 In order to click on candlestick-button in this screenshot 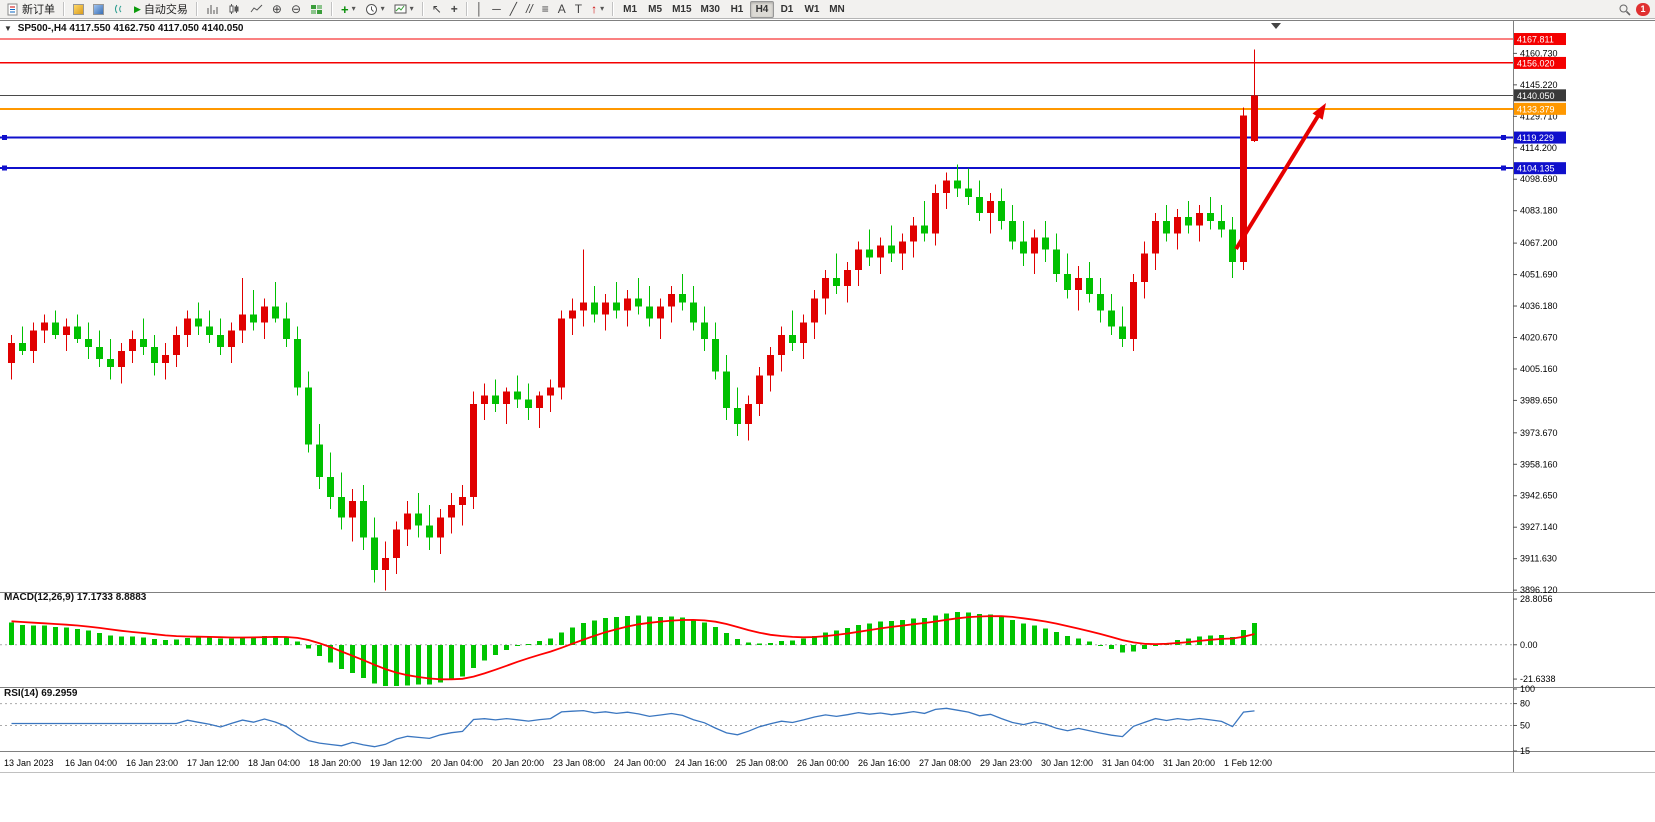, I will do `click(234, 9)`.